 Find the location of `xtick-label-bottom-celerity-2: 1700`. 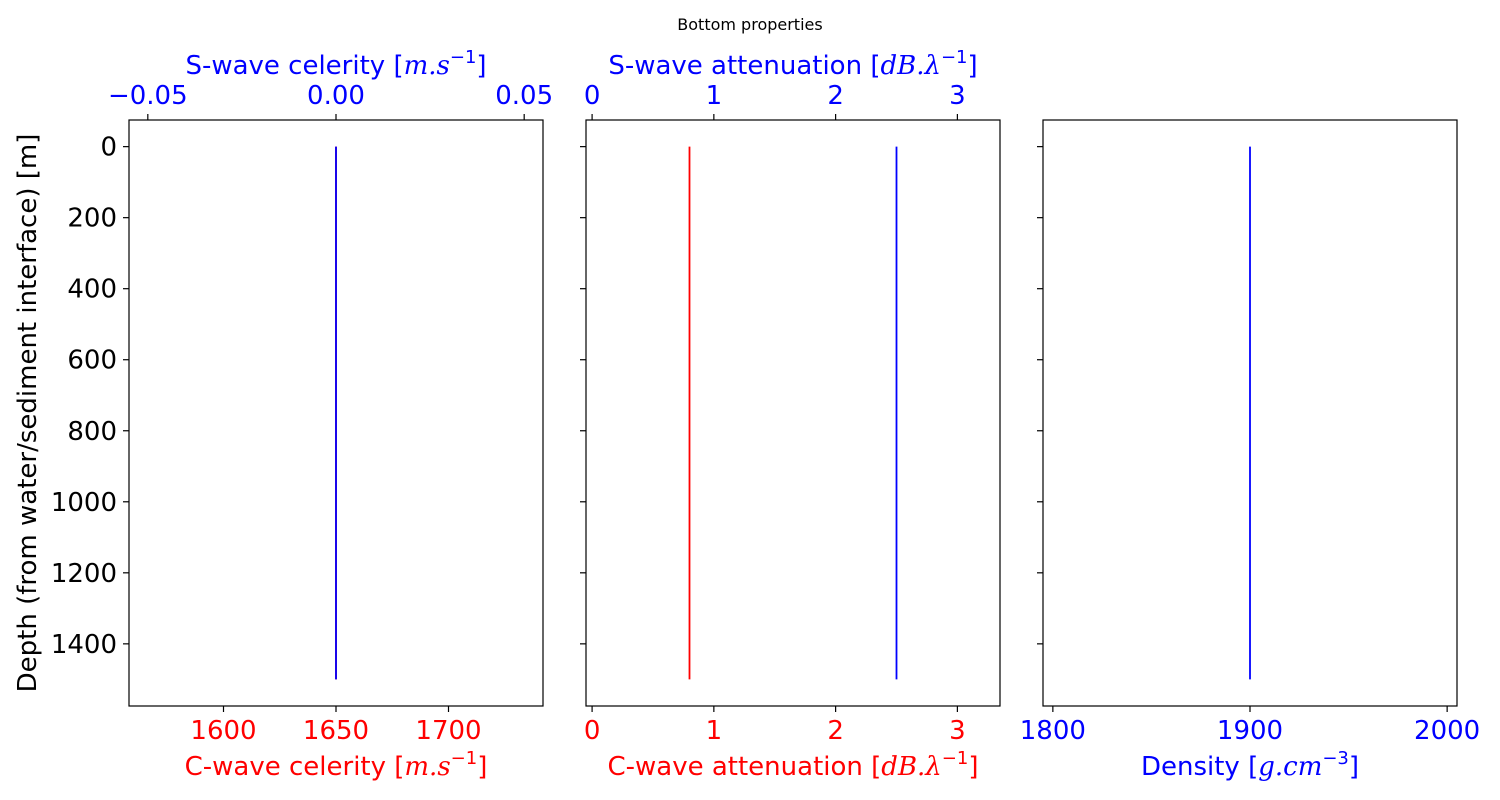

xtick-label-bottom-celerity-2: 1700 is located at coordinates (448, 731).